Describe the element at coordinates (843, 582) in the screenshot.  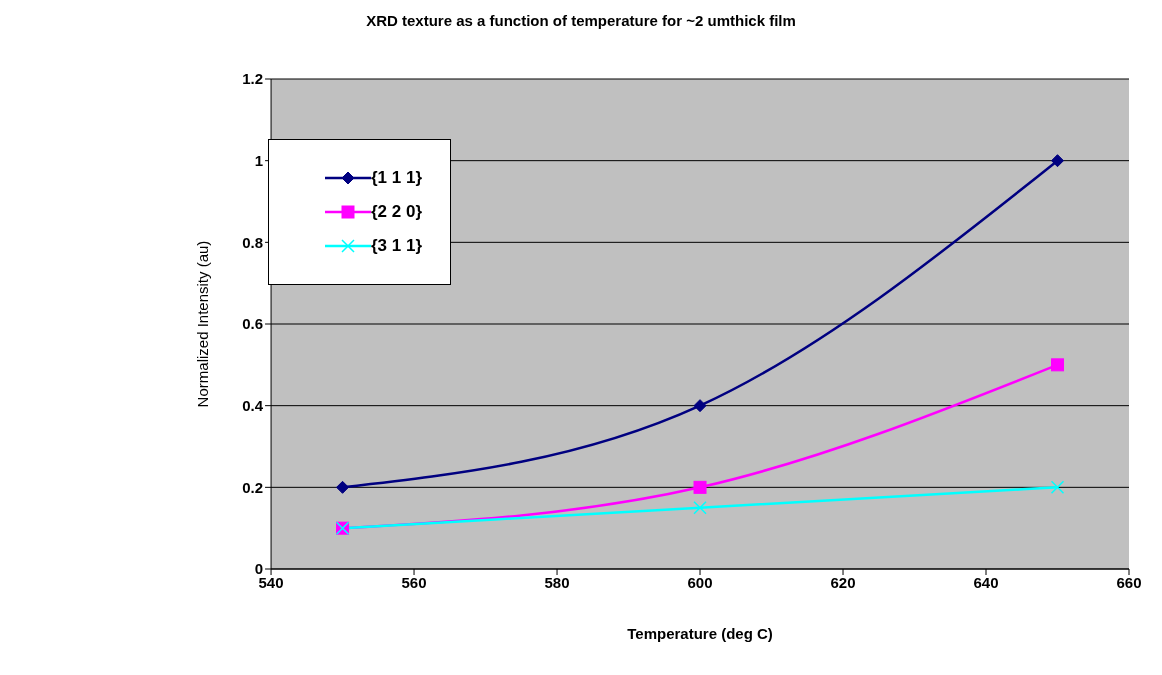
I see `x-tick-label: 620` at that location.